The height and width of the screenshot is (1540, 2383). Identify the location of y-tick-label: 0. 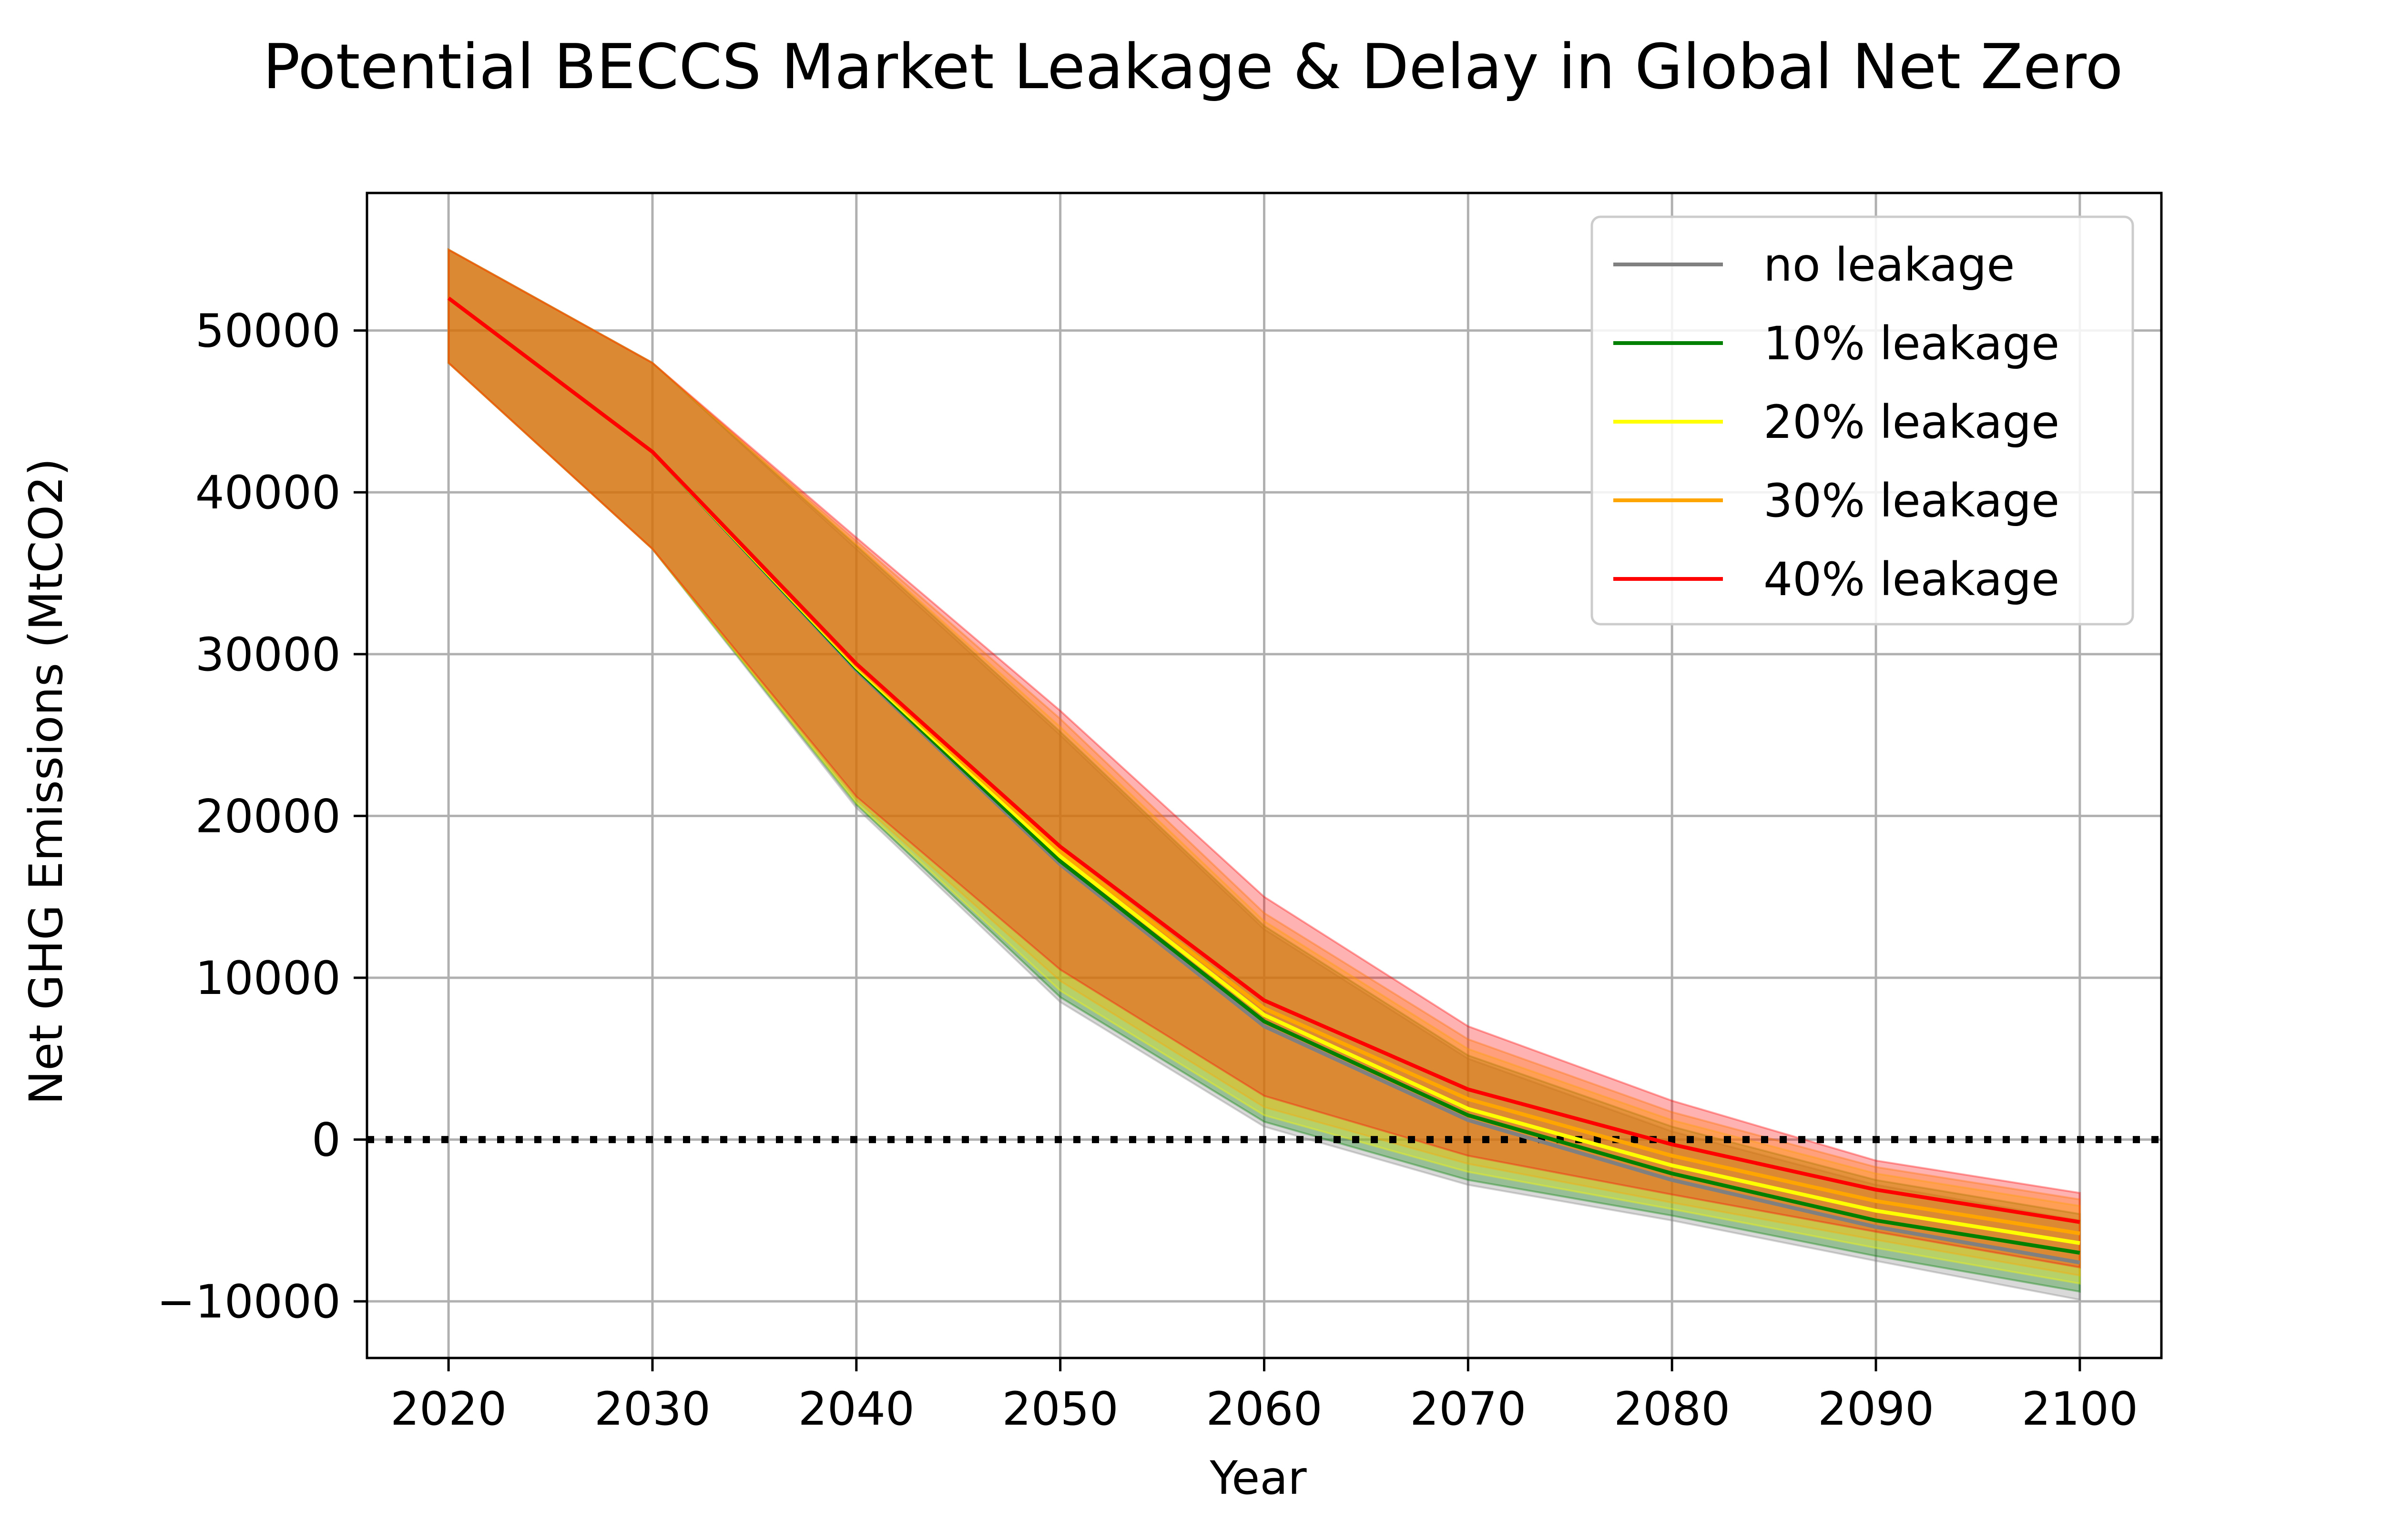
(327, 1140).